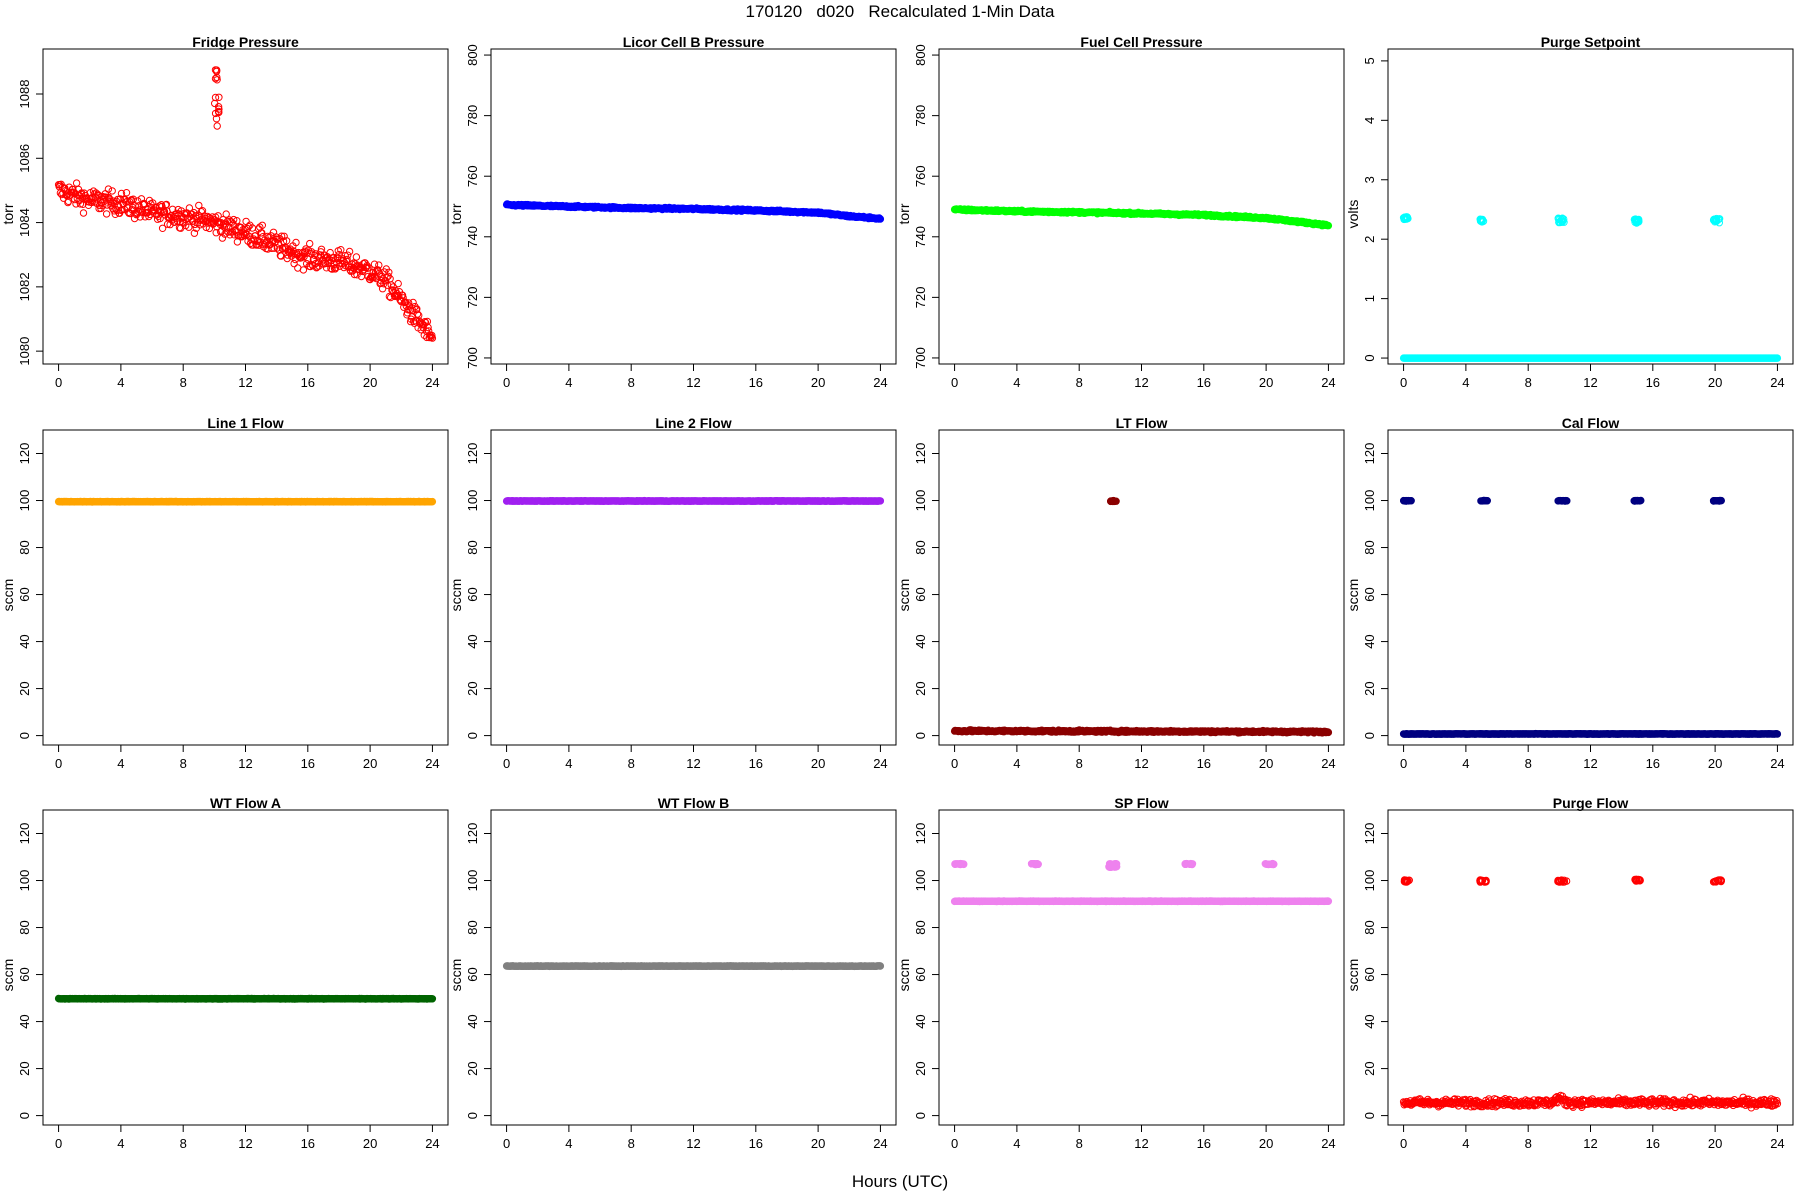  I want to click on y-tick-label: 740, so click(920, 237).